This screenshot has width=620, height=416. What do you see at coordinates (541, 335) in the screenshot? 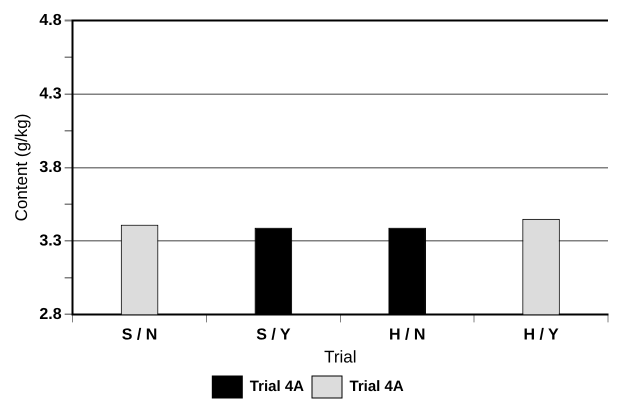
I see `x-tick-label: H / Y` at bounding box center [541, 335].